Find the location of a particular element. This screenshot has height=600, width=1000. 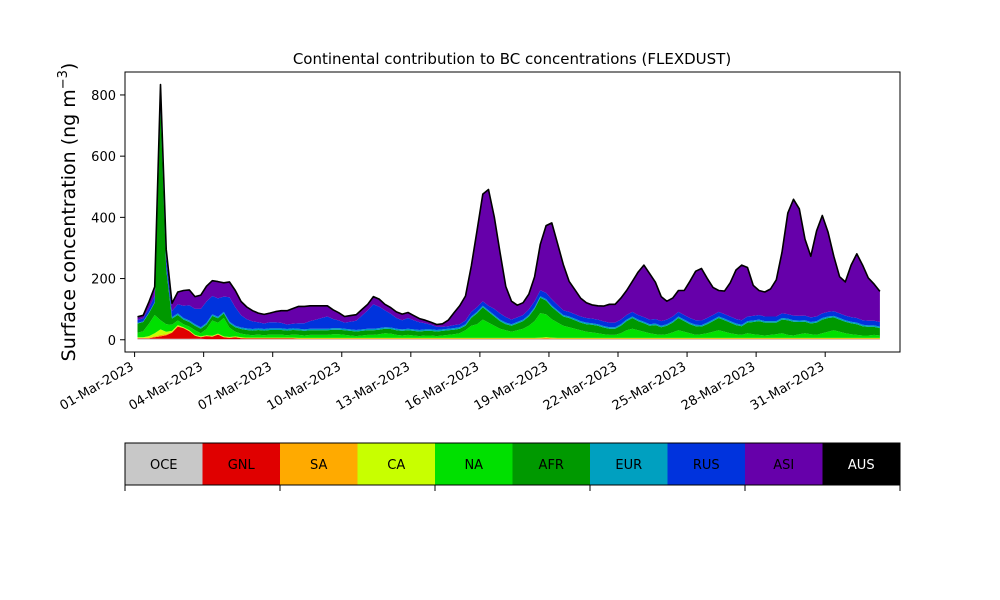

y-axis-label: Surface concentration (ng m−3) is located at coordinates (68, 212).